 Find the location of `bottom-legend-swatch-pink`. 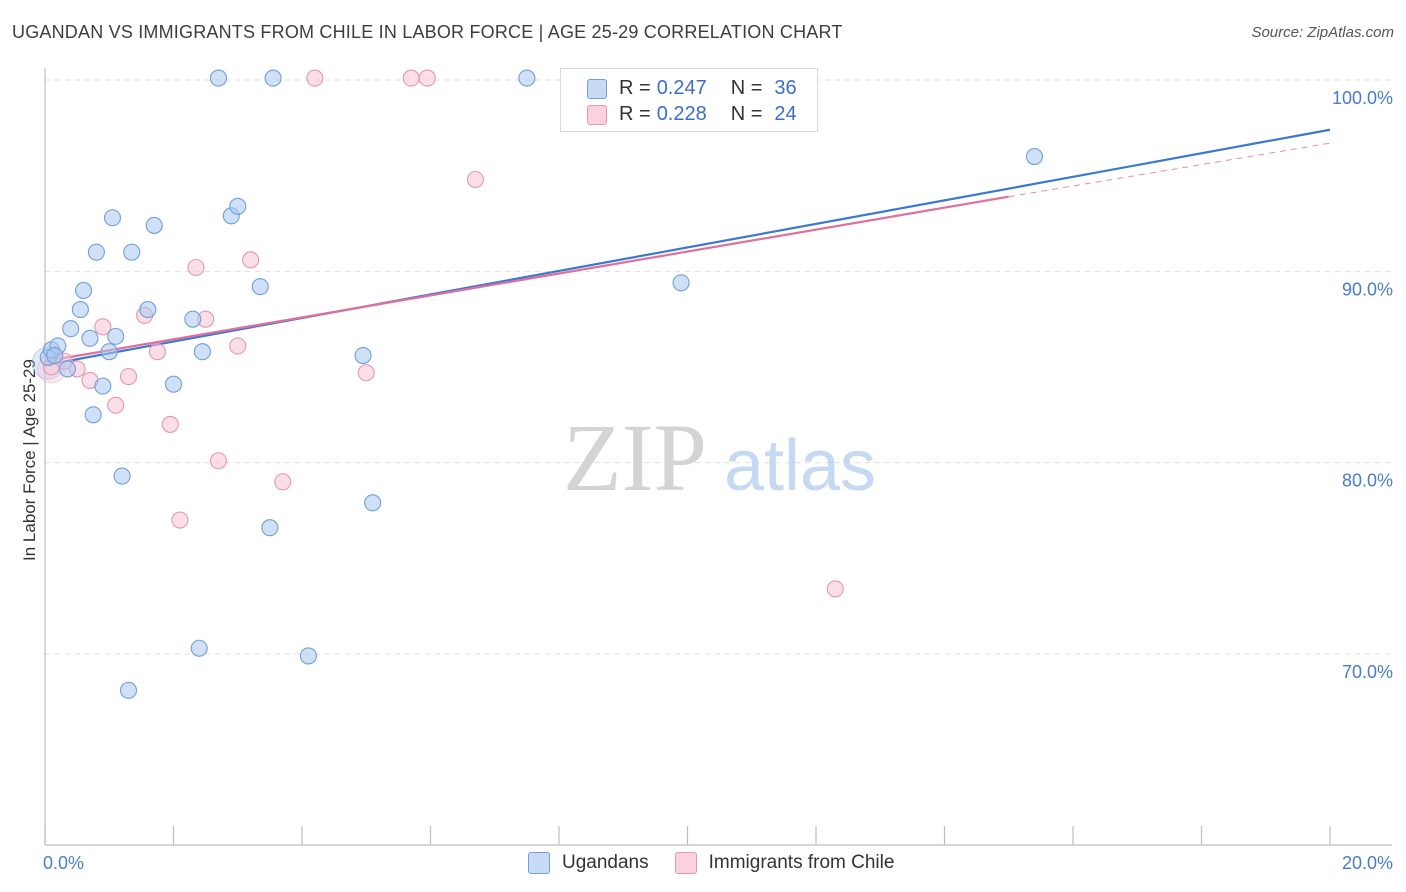

bottom-legend-swatch-pink is located at coordinates (685, 863).